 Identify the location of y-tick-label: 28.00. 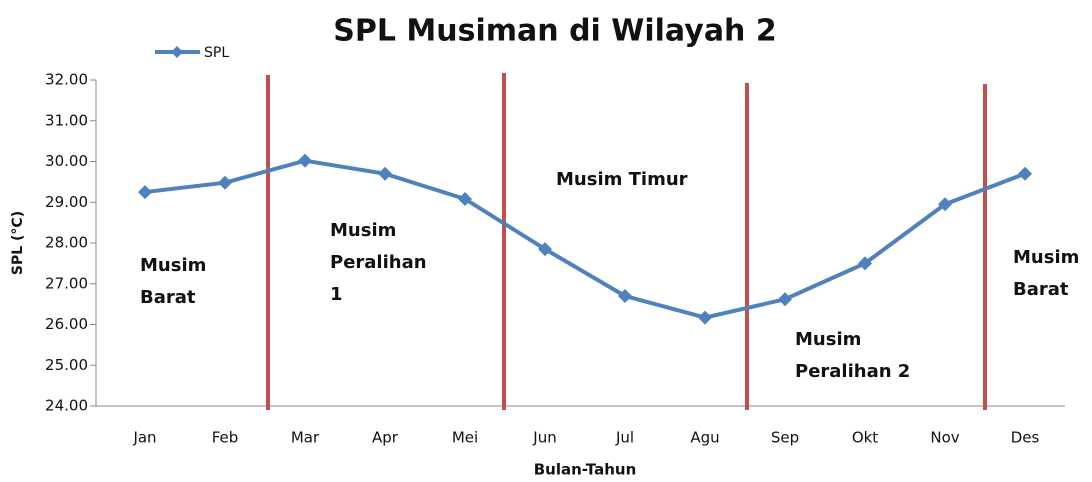
(66, 243).